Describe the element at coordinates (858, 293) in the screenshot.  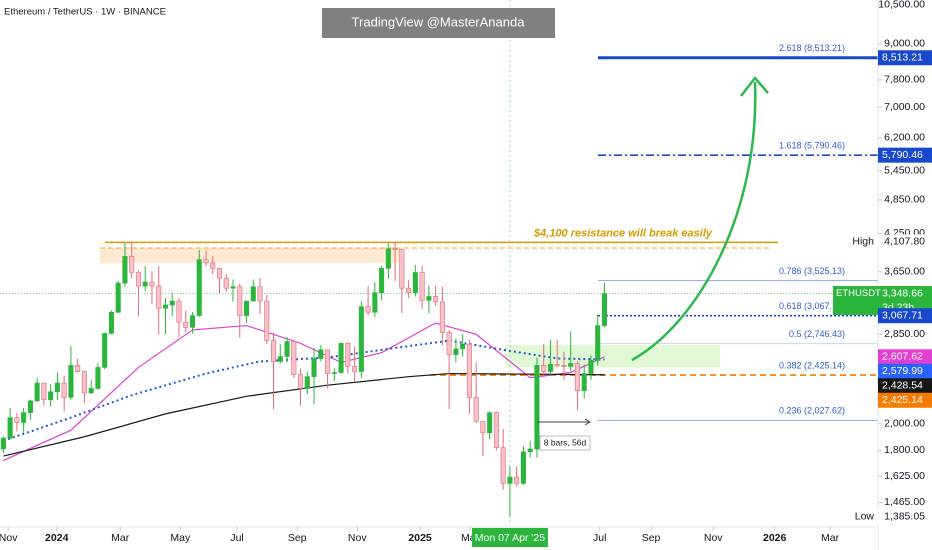
I see `symbol-label: ETHUSDT` at that location.